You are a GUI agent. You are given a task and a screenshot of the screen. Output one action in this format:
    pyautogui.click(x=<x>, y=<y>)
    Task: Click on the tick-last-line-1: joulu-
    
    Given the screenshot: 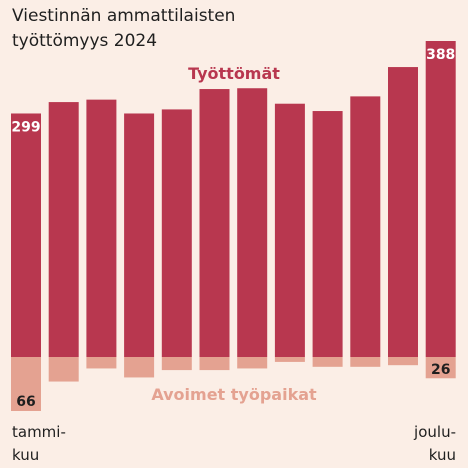 What is the action you would take?
    pyautogui.click(x=434, y=432)
    